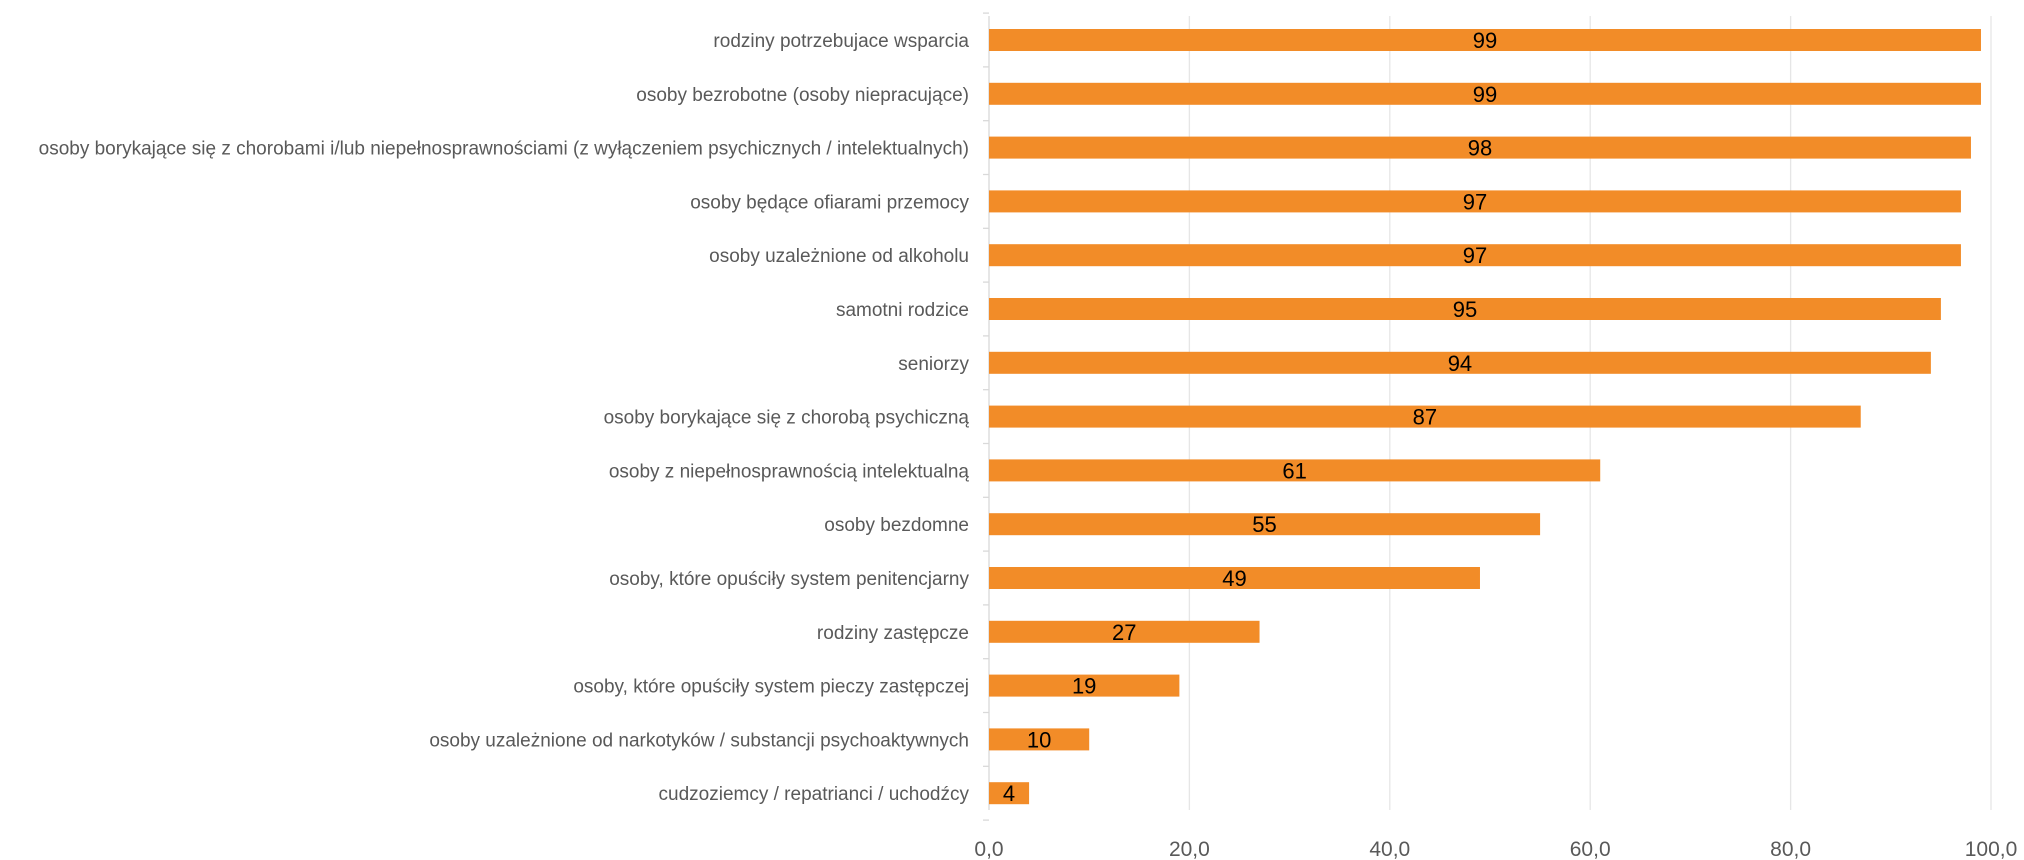 This screenshot has height=860, width=2024. Describe the element at coordinates (1495, 849) in the screenshot. I see `x-axis-ticks: 0,0 20,0 40,0 60,0 80,0 100,0` at that location.